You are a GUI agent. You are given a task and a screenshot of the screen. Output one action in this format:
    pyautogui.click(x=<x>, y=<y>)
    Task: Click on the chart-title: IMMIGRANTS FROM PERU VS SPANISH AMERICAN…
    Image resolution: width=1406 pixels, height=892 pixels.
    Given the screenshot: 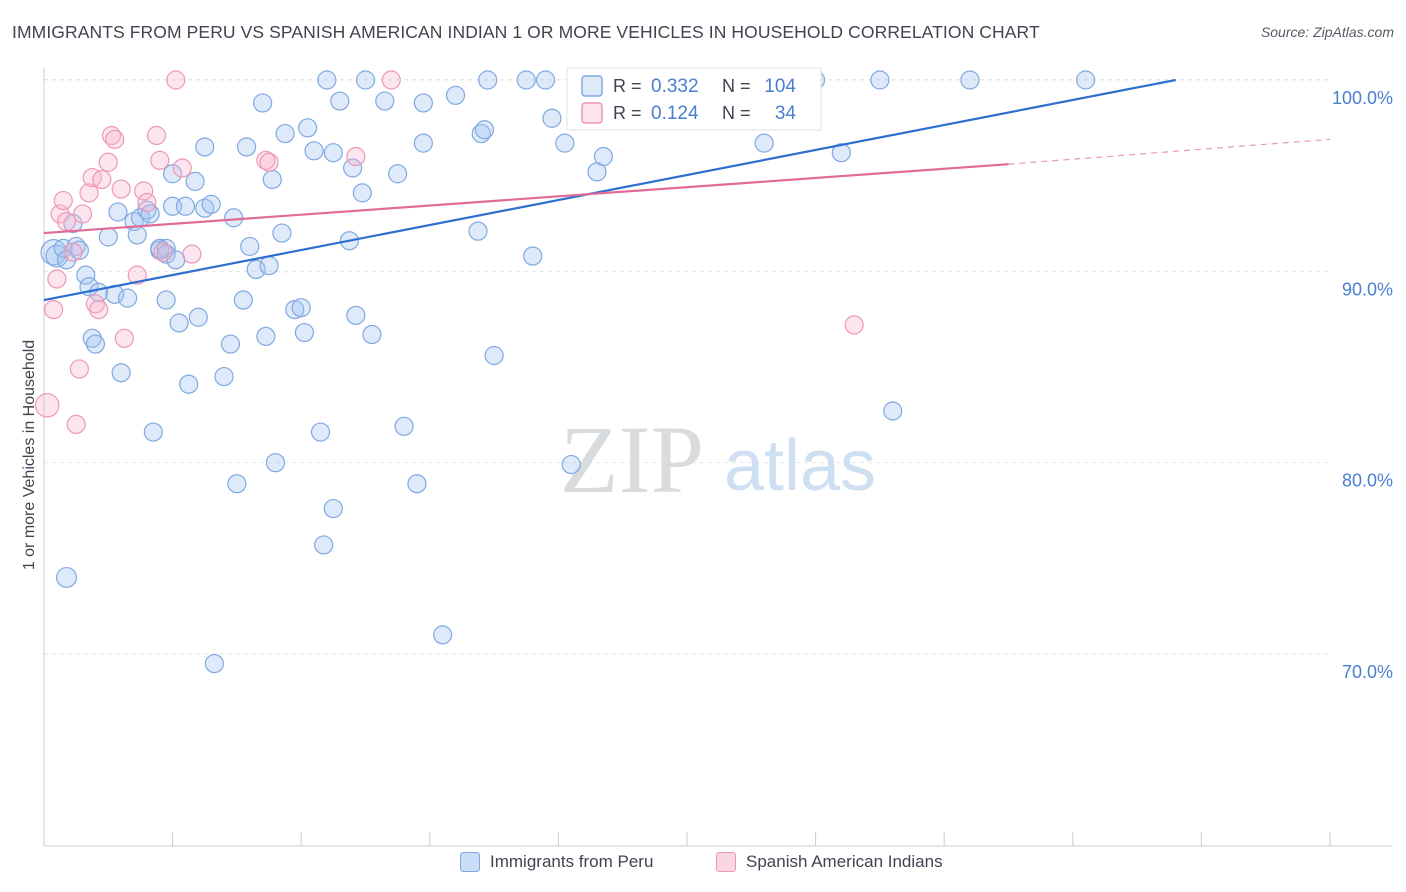 What is the action you would take?
    pyautogui.click(x=526, y=32)
    